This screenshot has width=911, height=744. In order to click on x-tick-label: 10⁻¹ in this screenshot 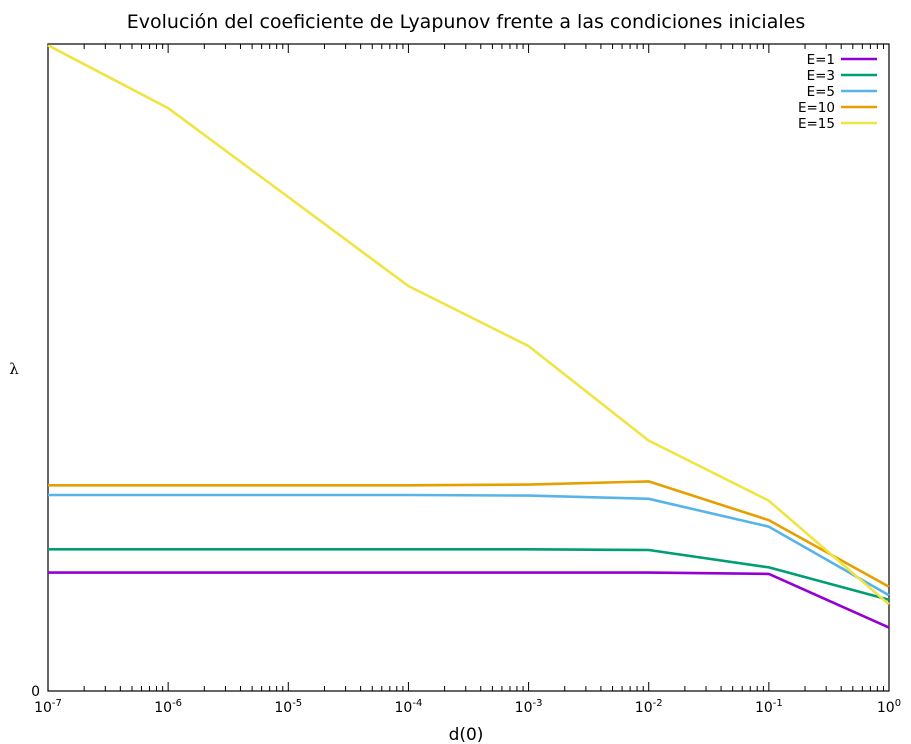, I will do `click(769, 707)`.